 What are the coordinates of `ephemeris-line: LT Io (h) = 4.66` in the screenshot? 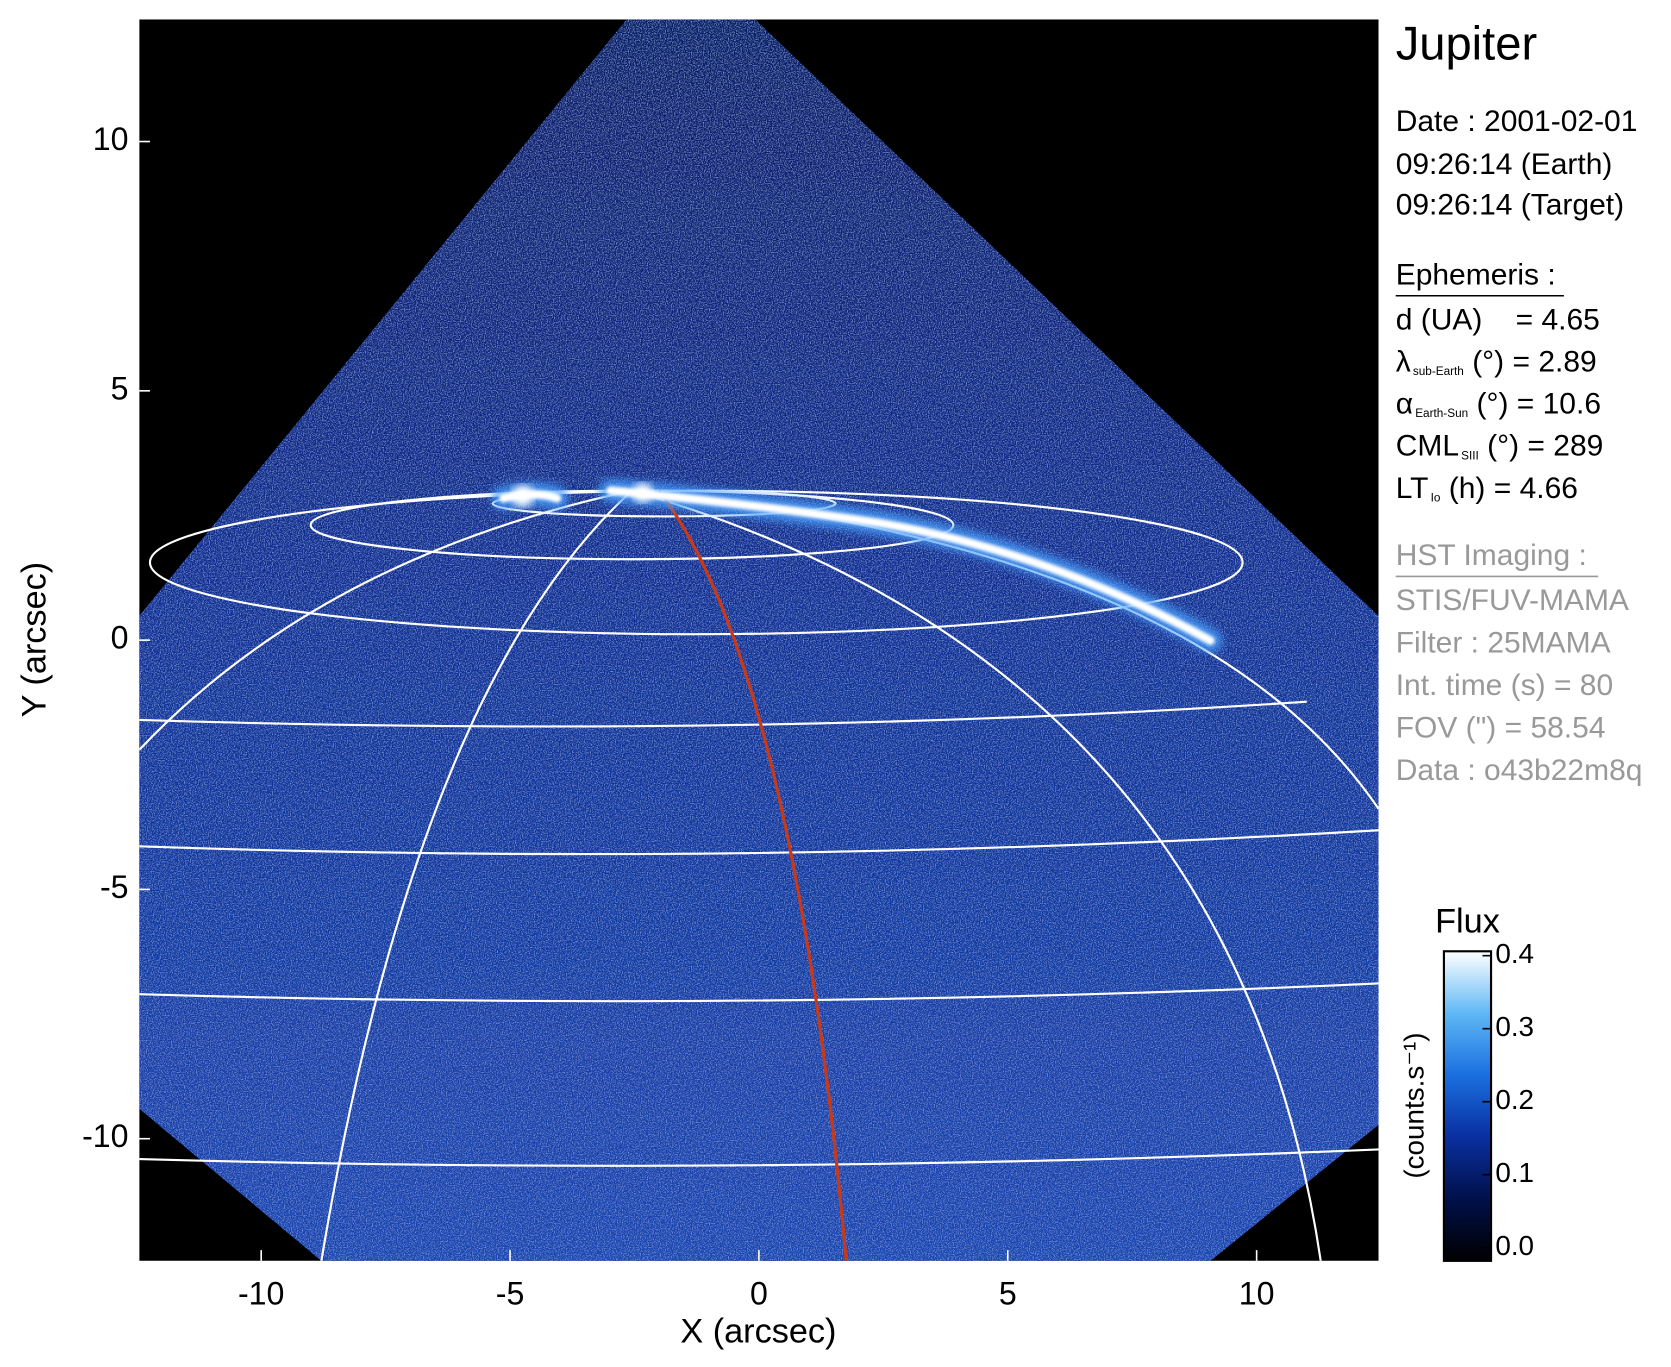 It's located at (1487, 488).